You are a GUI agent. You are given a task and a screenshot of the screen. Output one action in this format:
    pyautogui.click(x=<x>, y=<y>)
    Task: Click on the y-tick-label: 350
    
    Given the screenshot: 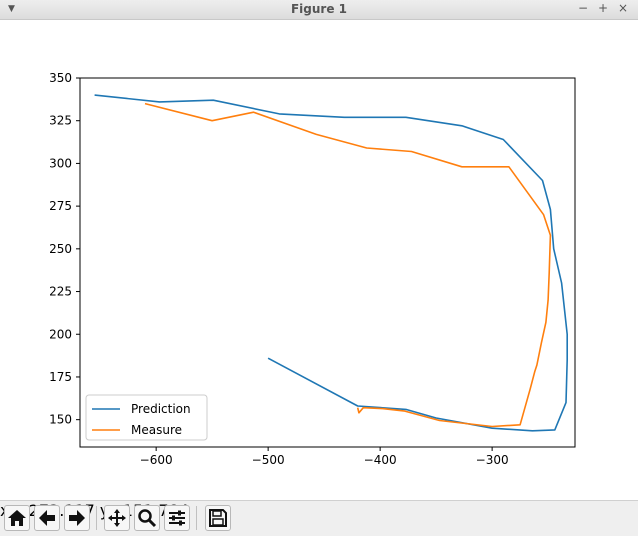 What is the action you would take?
    pyautogui.click(x=60, y=78)
    